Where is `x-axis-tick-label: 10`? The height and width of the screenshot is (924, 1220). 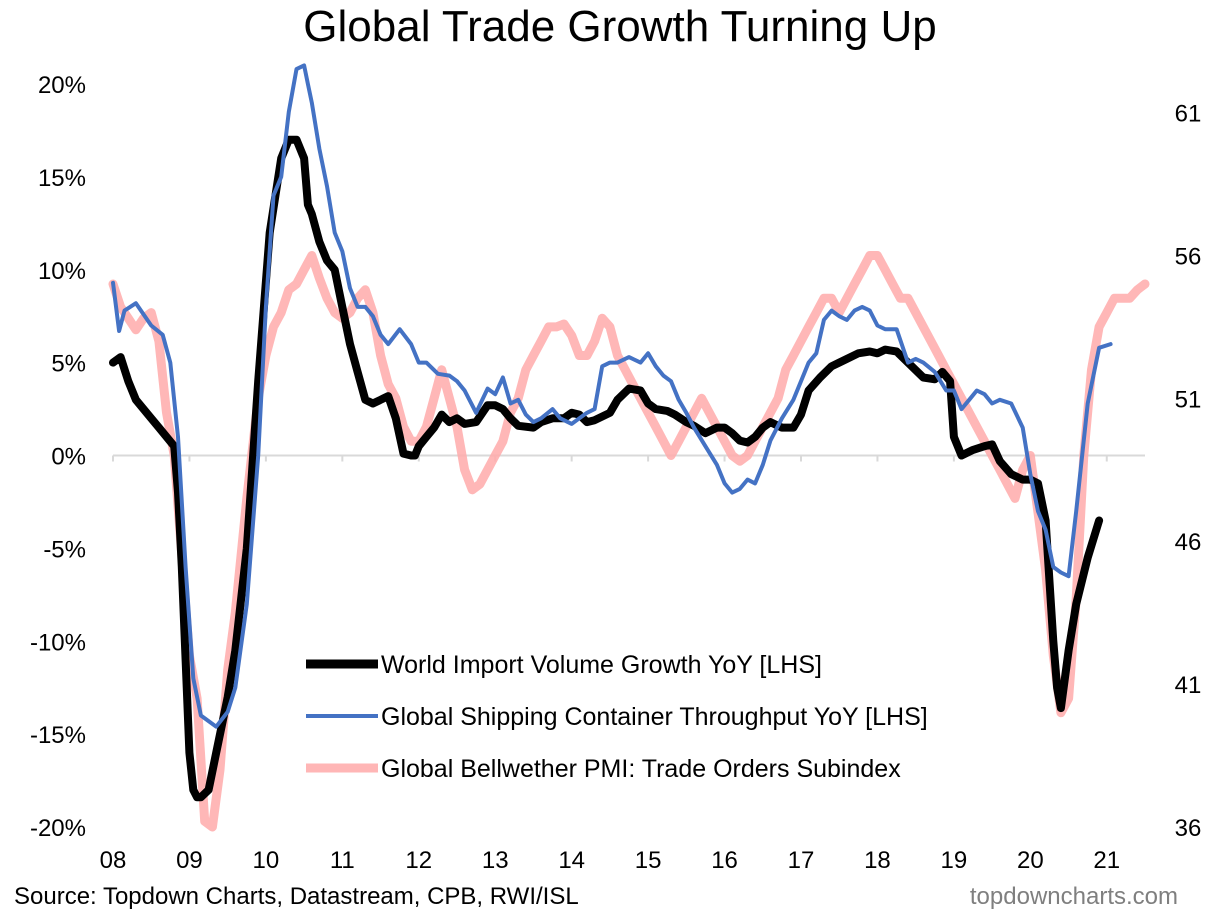 x-axis-tick-label: 10 is located at coordinates (266, 860).